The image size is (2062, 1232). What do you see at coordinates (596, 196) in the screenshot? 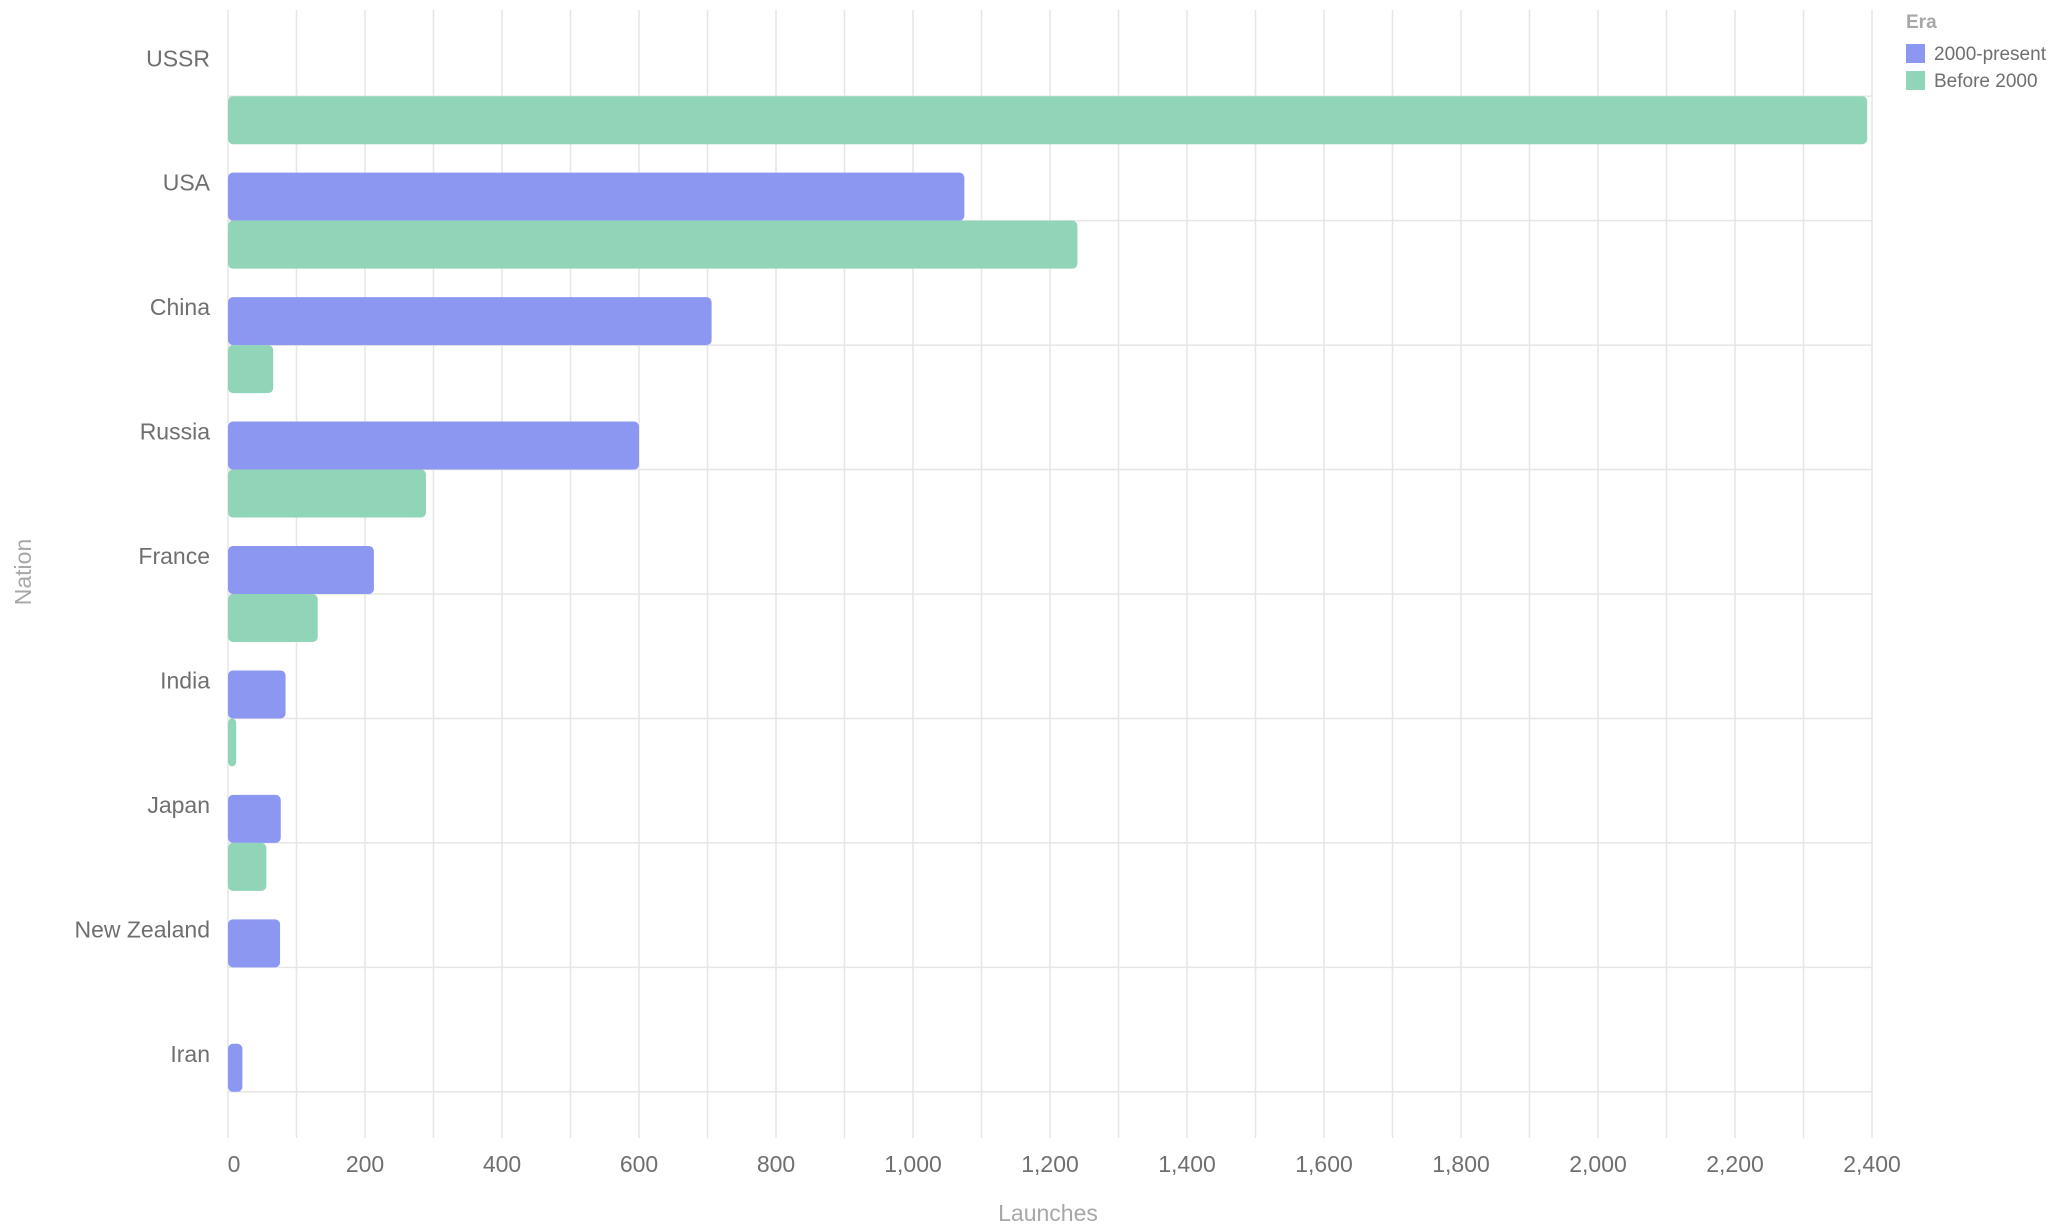
I see `bar-usa-2000-present` at bounding box center [596, 196].